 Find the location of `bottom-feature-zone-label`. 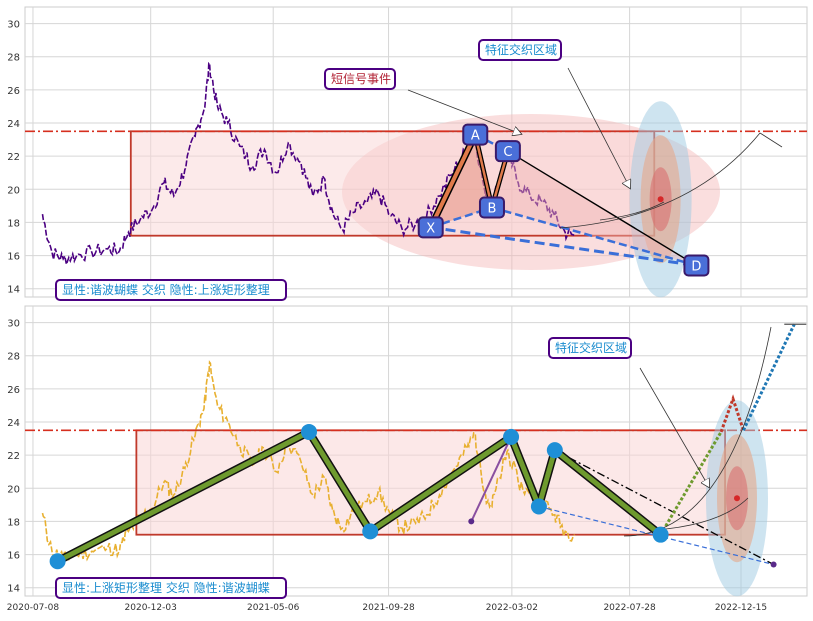

bottom-feature-zone-label is located at coordinates (590, 348).